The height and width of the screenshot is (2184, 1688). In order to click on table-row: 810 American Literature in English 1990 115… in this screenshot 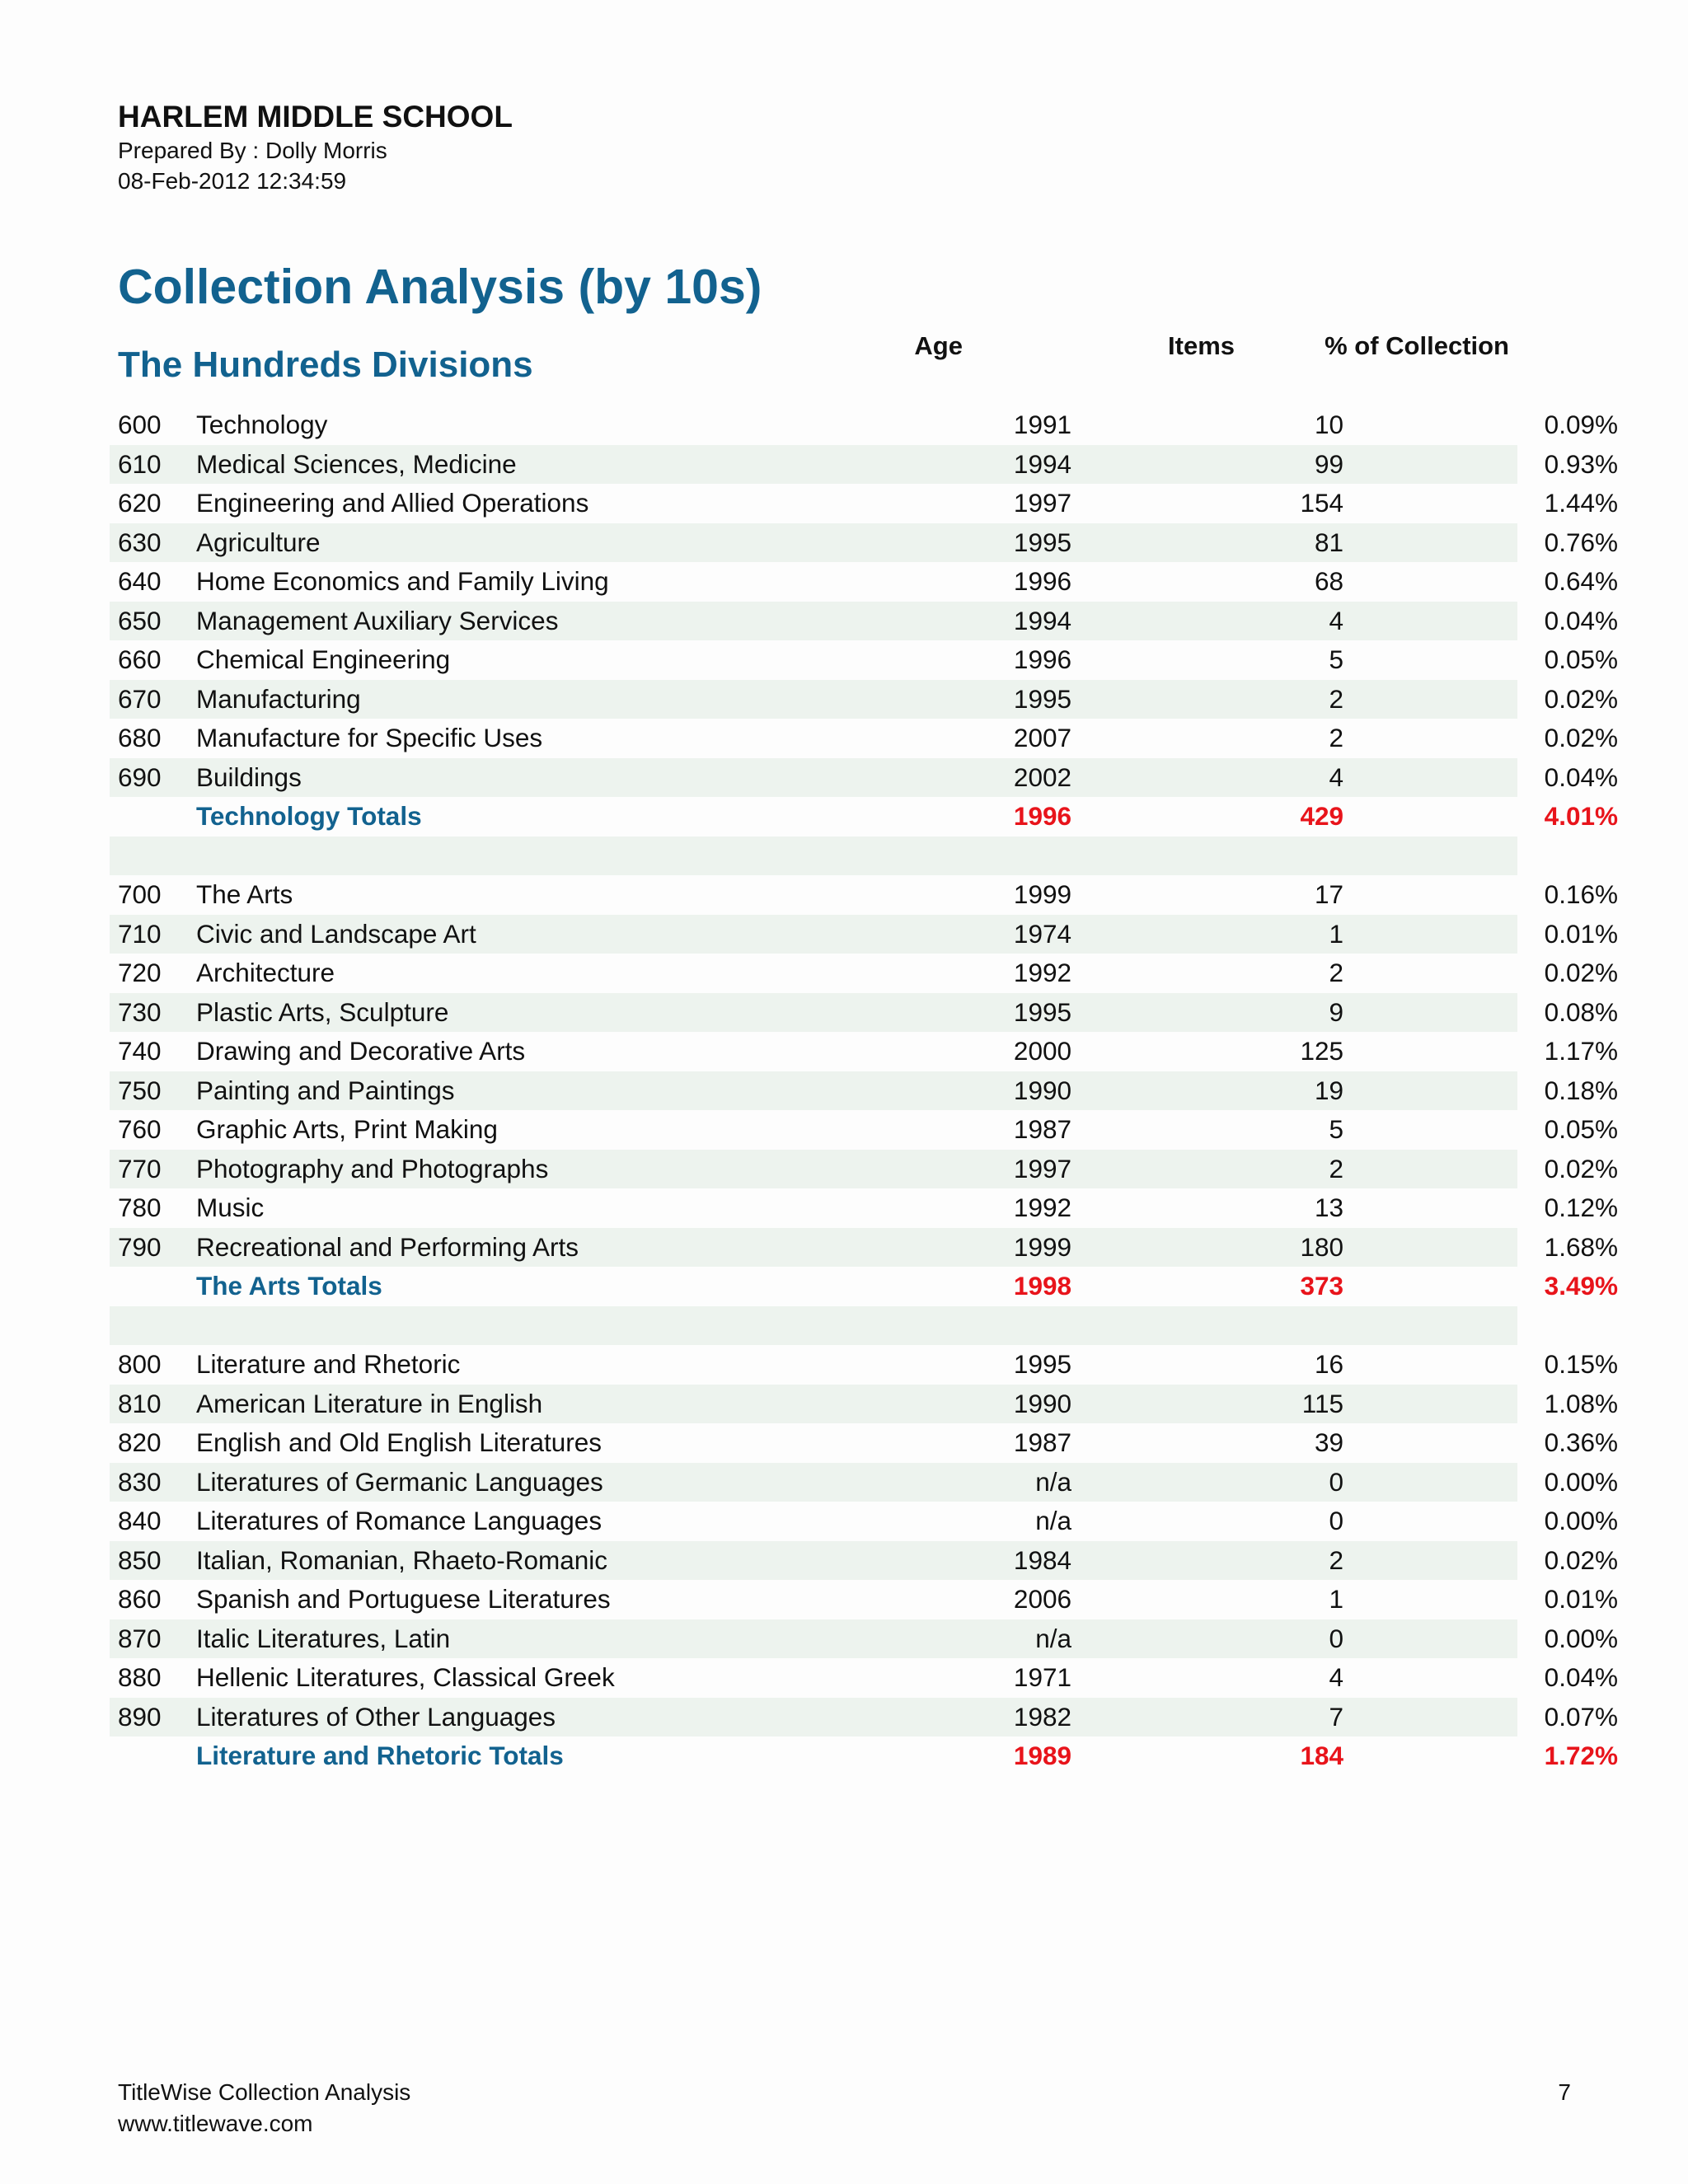, I will do `click(864, 1403)`.